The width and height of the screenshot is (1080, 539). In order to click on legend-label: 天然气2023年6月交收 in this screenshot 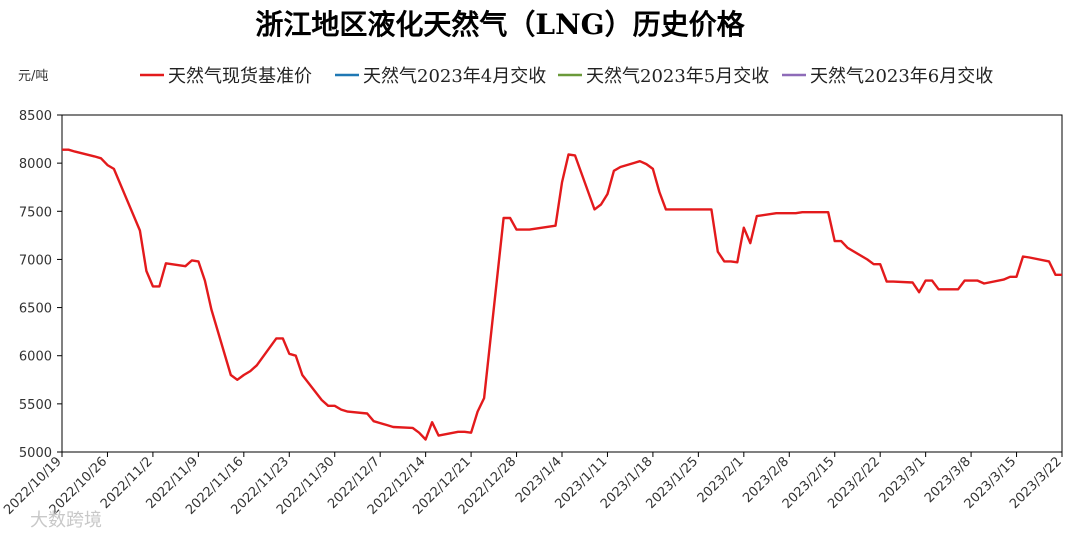, I will do `click(901, 76)`.